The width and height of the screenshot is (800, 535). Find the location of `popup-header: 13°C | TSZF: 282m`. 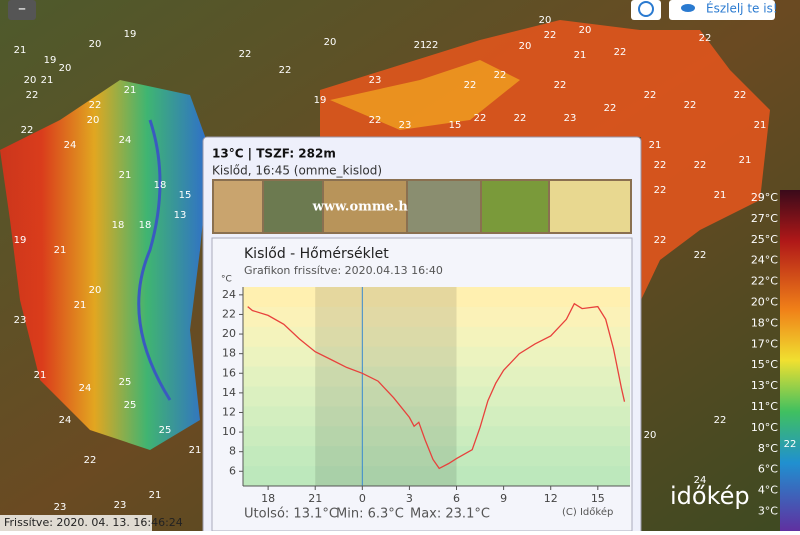

popup-header: 13°C | TSZF: 282m is located at coordinates (274, 154).